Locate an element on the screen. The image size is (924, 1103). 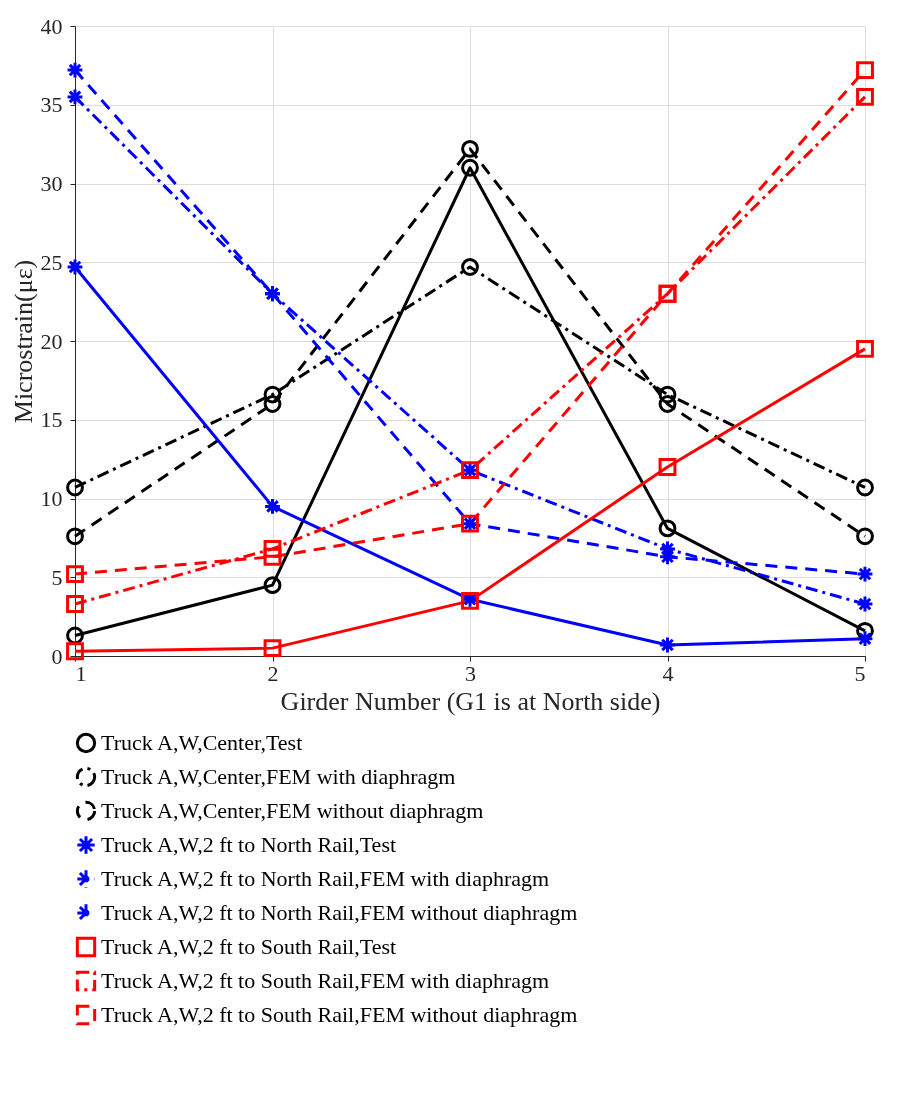
x-tick-label: 2 is located at coordinates (273, 673).